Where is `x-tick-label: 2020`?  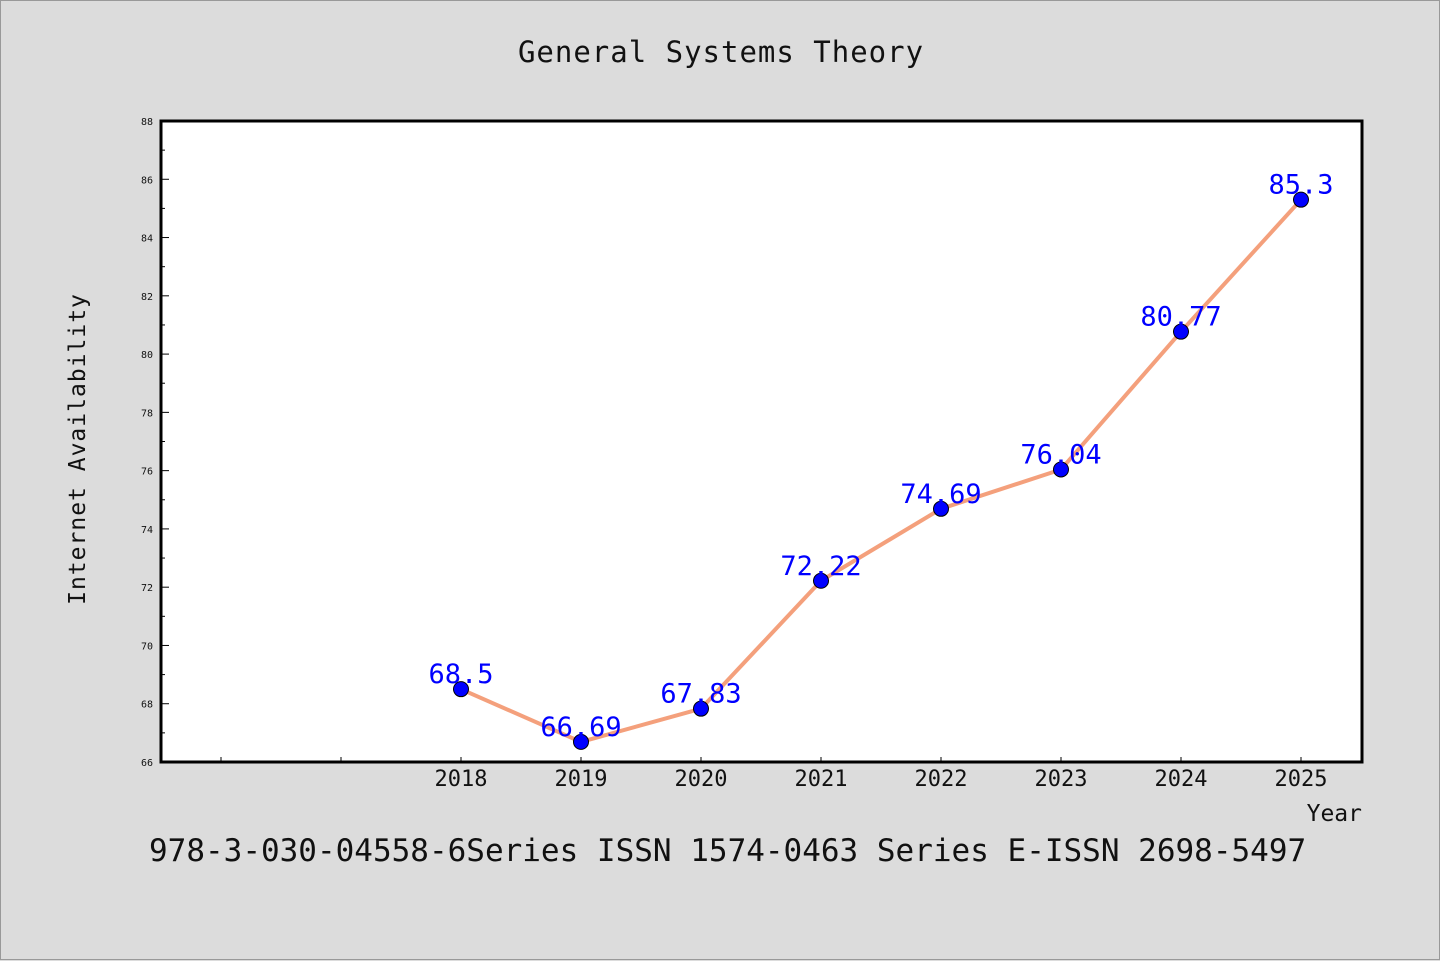
x-tick-label: 2020 is located at coordinates (701, 779).